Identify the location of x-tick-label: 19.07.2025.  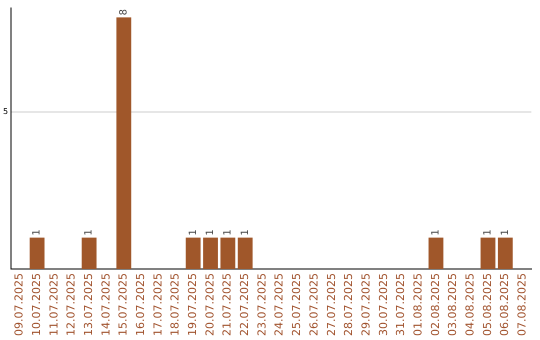
(193, 304).